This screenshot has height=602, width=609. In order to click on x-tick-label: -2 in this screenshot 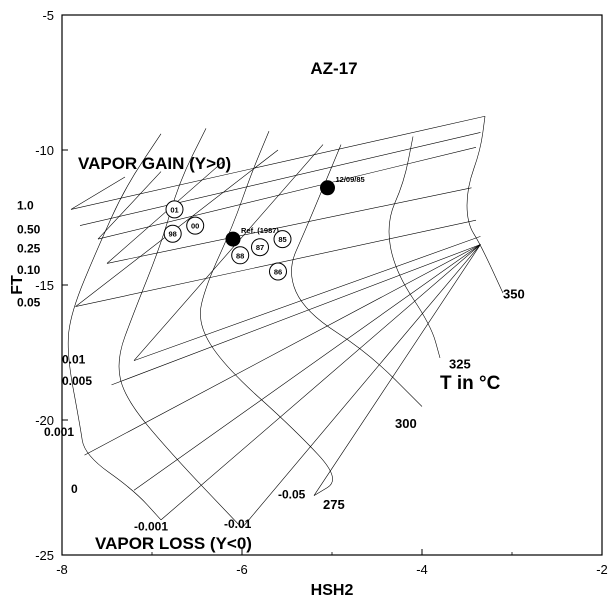, I will do `click(602, 569)`.